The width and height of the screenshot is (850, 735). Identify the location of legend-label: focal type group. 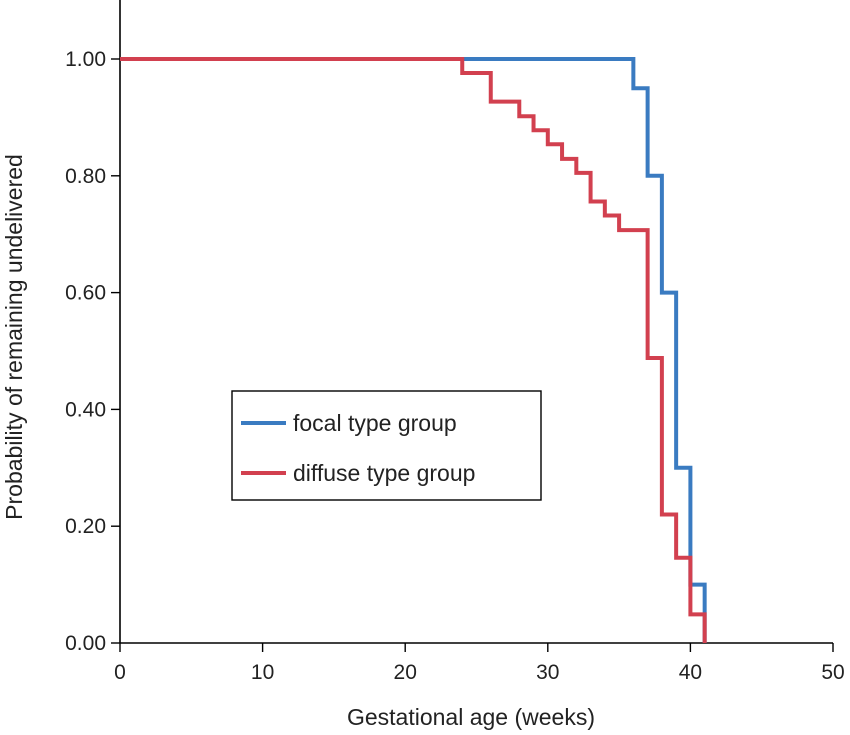
(375, 423).